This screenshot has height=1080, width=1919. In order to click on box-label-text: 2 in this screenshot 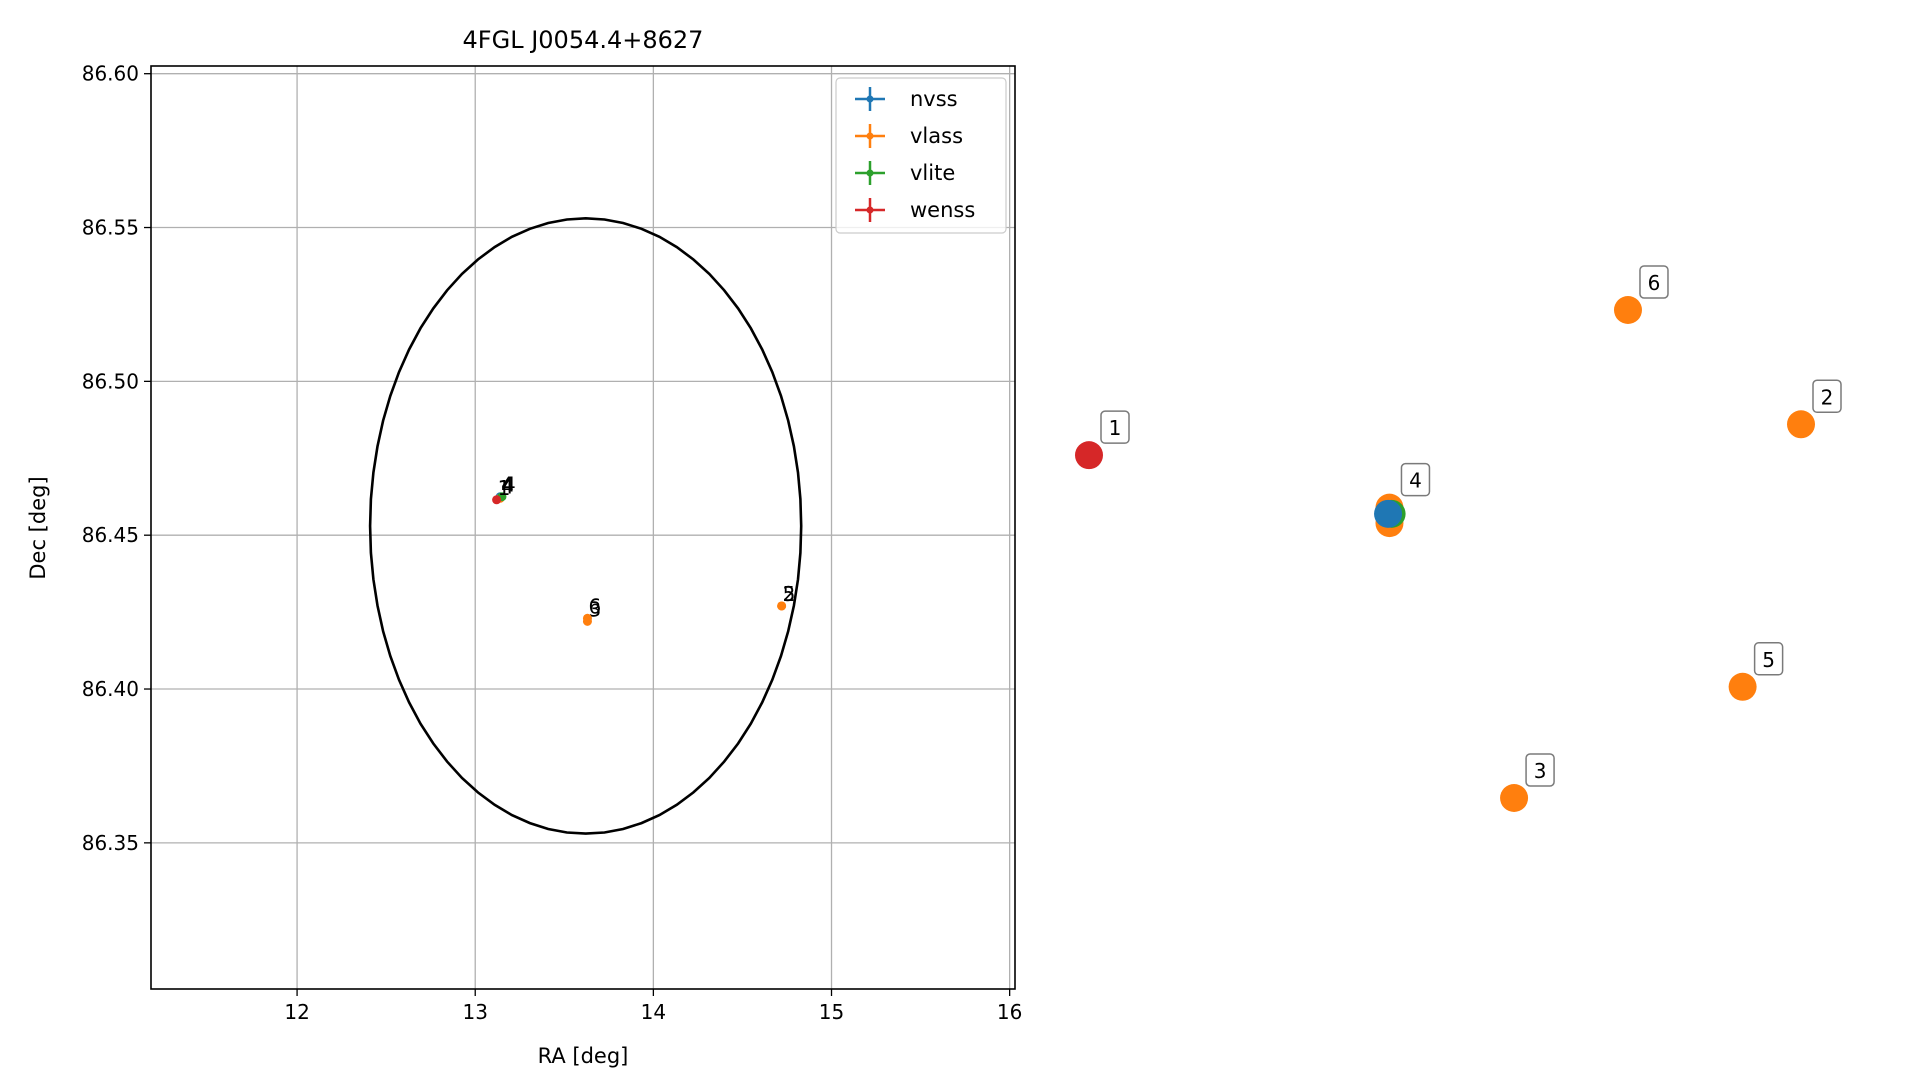, I will do `click(1827, 397)`.